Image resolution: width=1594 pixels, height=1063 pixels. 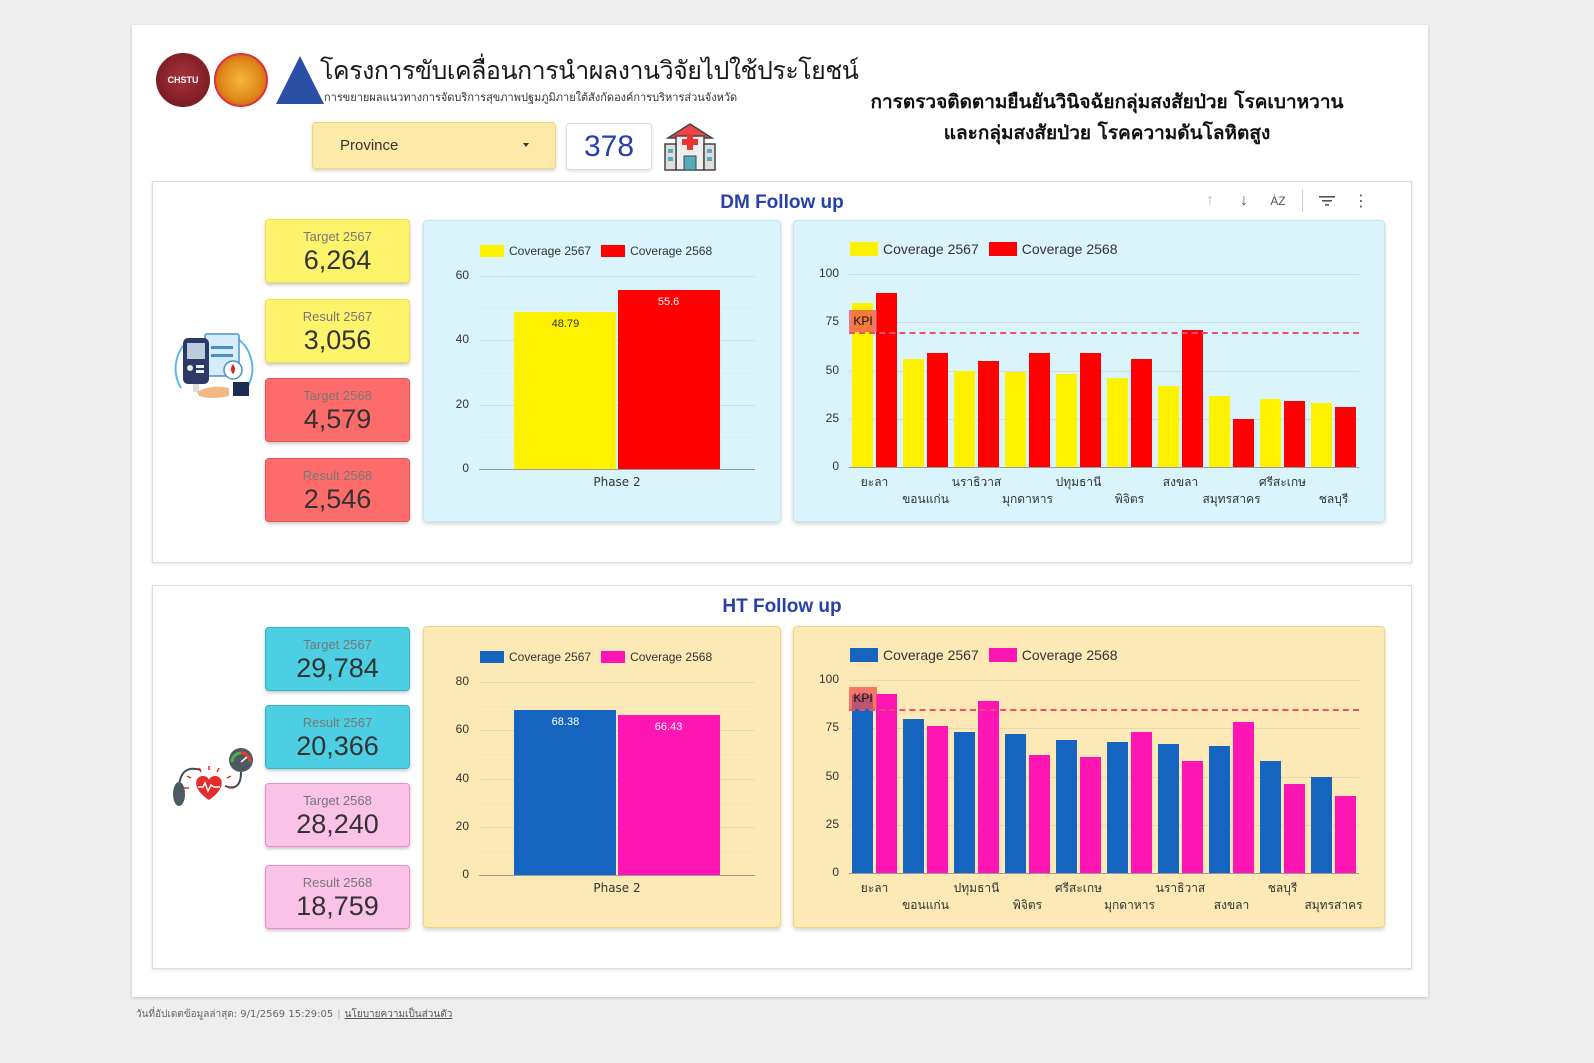 What do you see at coordinates (565, 792) in the screenshot?
I see `bar: 68.38` at bounding box center [565, 792].